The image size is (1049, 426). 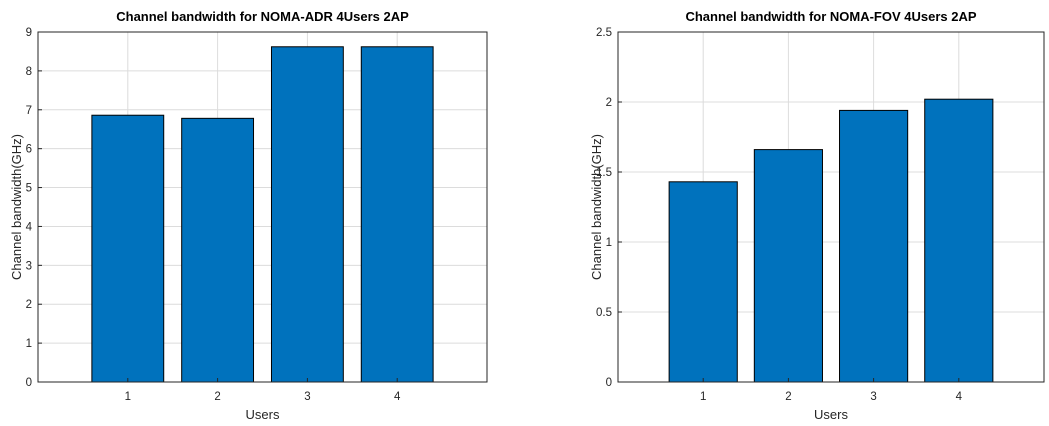 I want to click on y-tick-label: 6, so click(x=29, y=150).